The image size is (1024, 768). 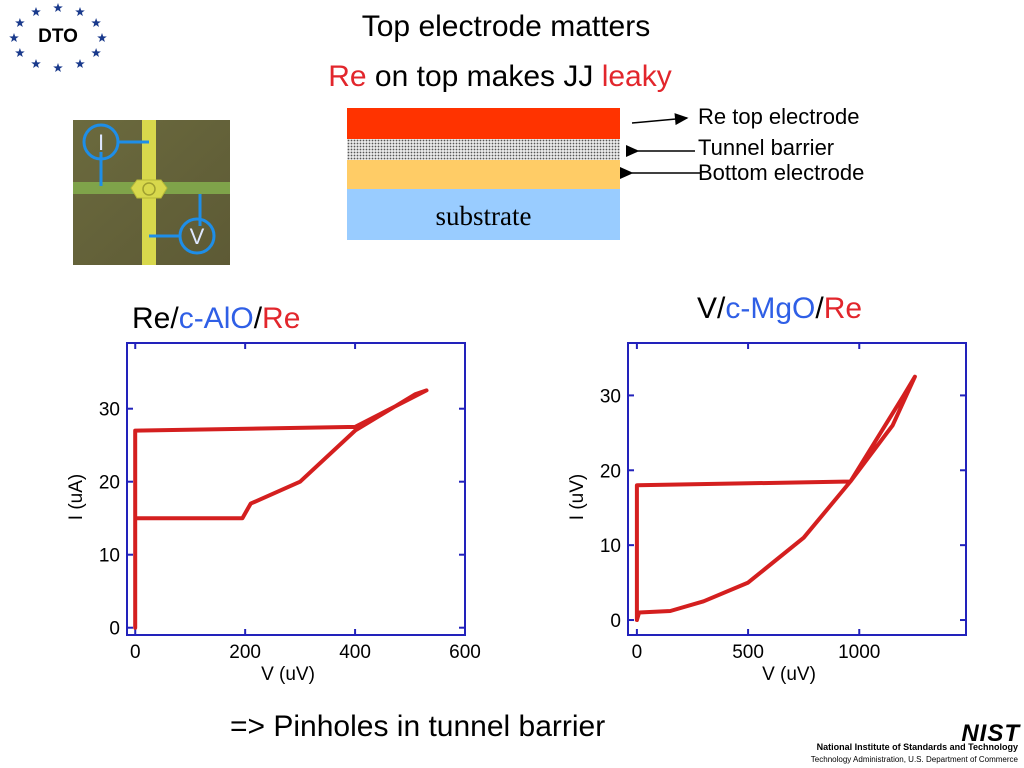 What do you see at coordinates (483, 123) in the screenshot?
I see `layer-top-electrode` at bounding box center [483, 123].